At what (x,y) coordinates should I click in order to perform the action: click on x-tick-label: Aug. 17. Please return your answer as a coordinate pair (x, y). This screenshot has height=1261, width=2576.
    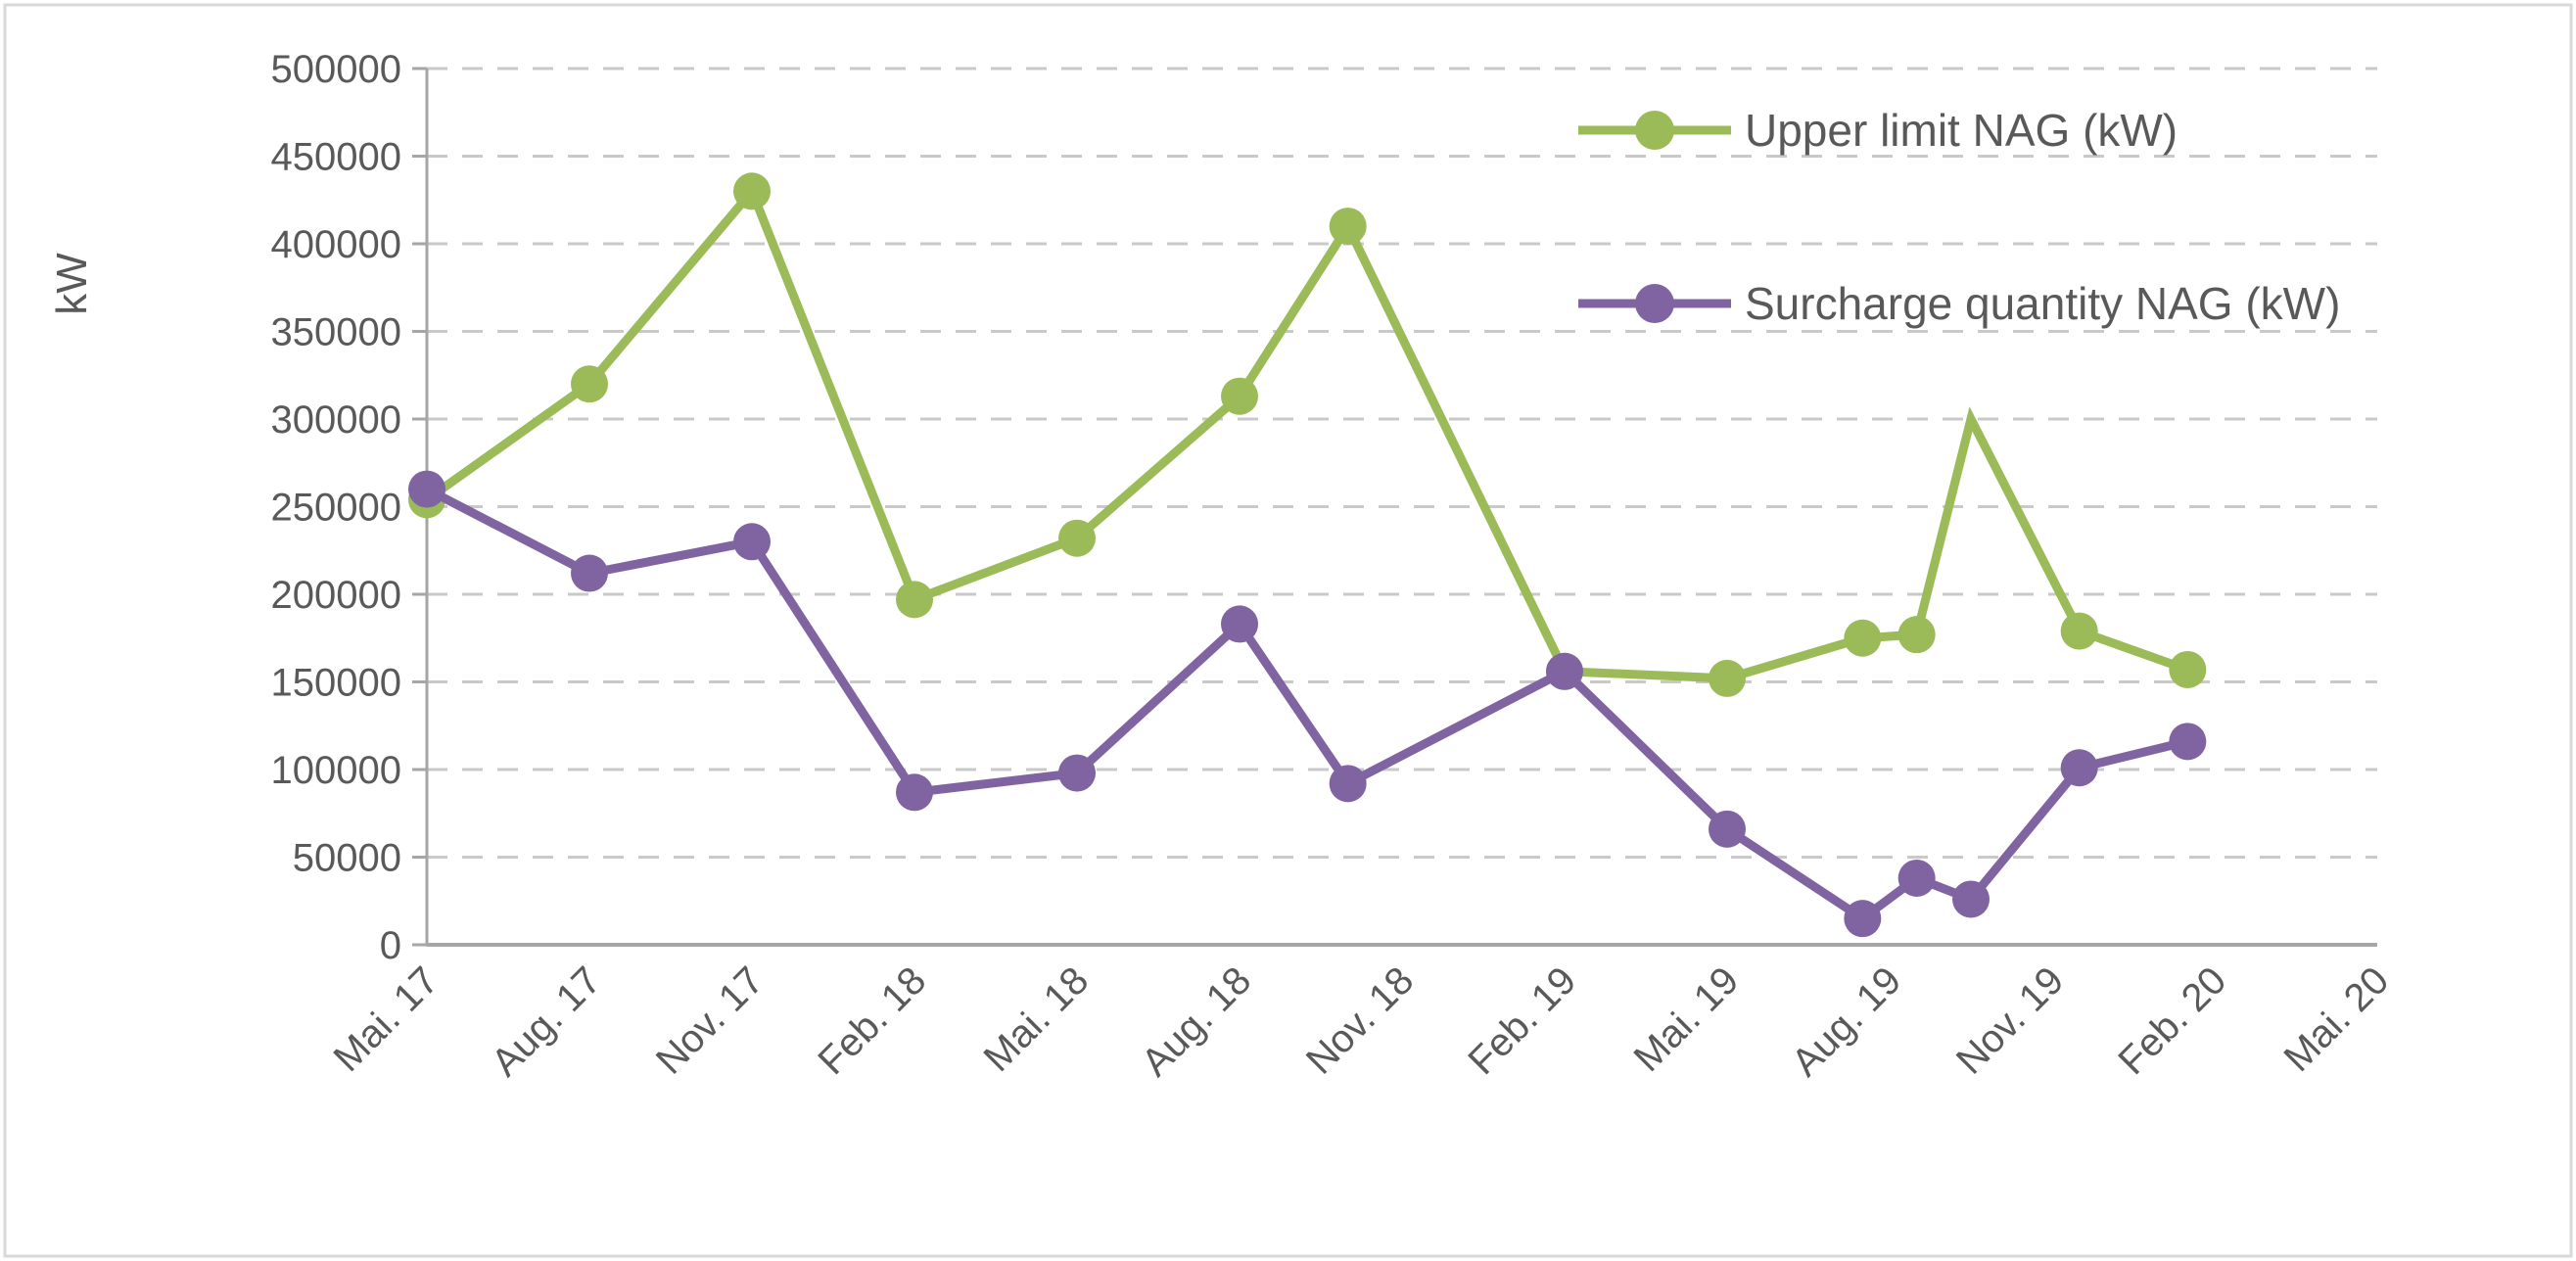
    Looking at the image, I should click on (547, 1021).